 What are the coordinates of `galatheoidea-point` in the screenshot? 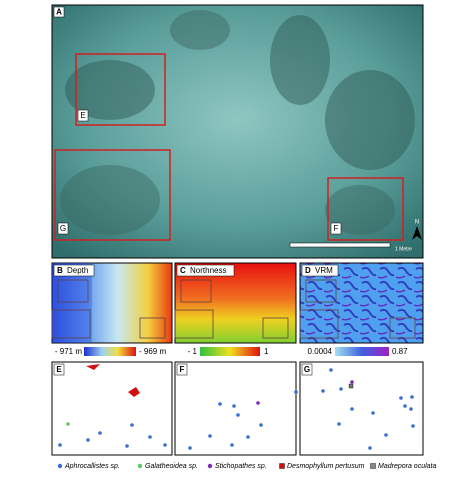 It's located at (68, 424).